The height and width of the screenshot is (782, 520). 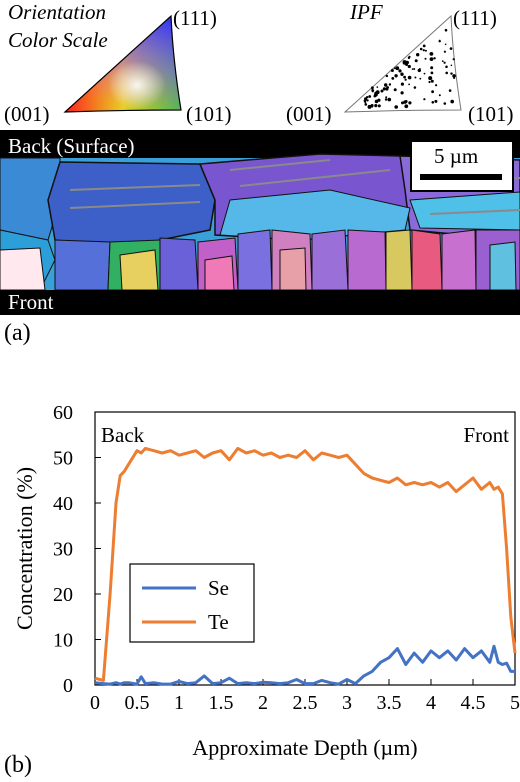 What do you see at coordinates (24, 548) in the screenshot?
I see `y-axis-label: Concentration (%)` at bounding box center [24, 548].